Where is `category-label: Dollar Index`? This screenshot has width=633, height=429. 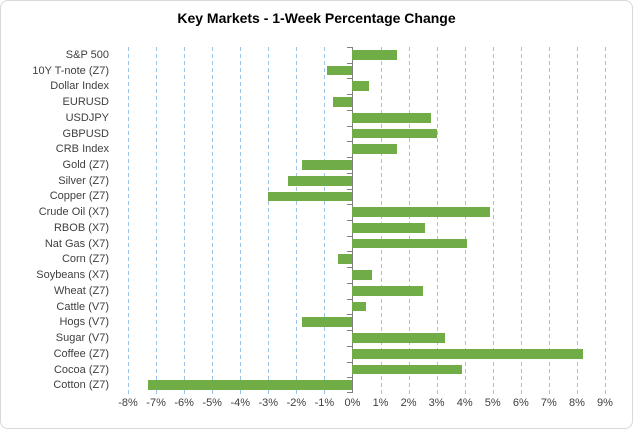
category-label: Dollar Index is located at coordinates (79, 86).